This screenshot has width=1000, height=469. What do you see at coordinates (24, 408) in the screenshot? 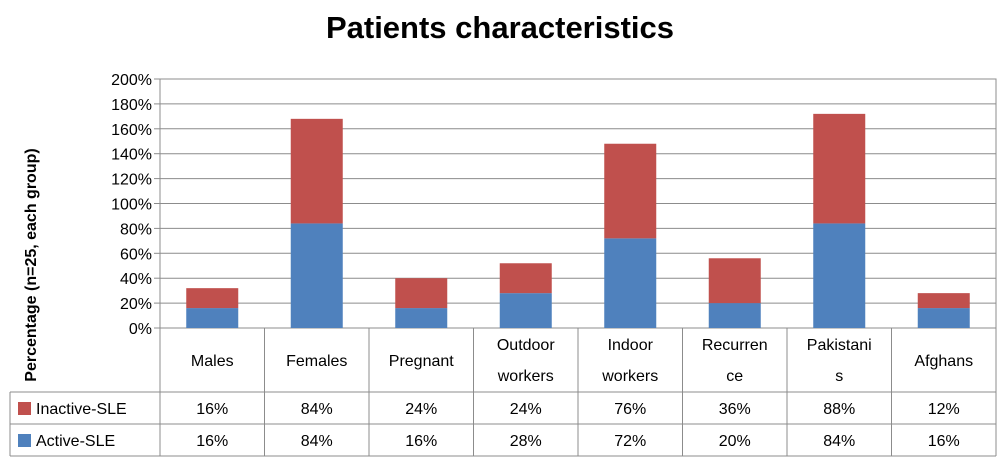
I see `legend-key-inactive-sle` at bounding box center [24, 408].